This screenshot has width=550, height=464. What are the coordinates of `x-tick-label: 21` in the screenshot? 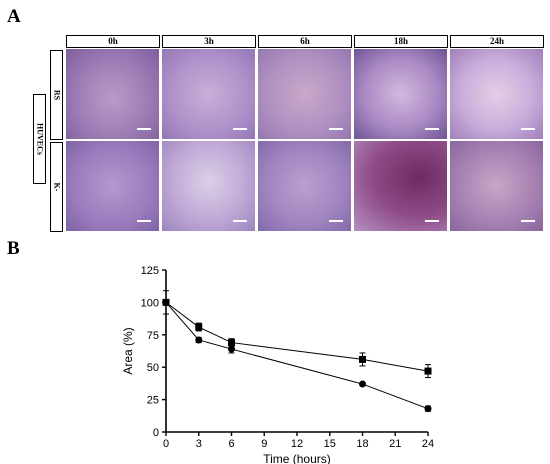 It's located at (395, 444).